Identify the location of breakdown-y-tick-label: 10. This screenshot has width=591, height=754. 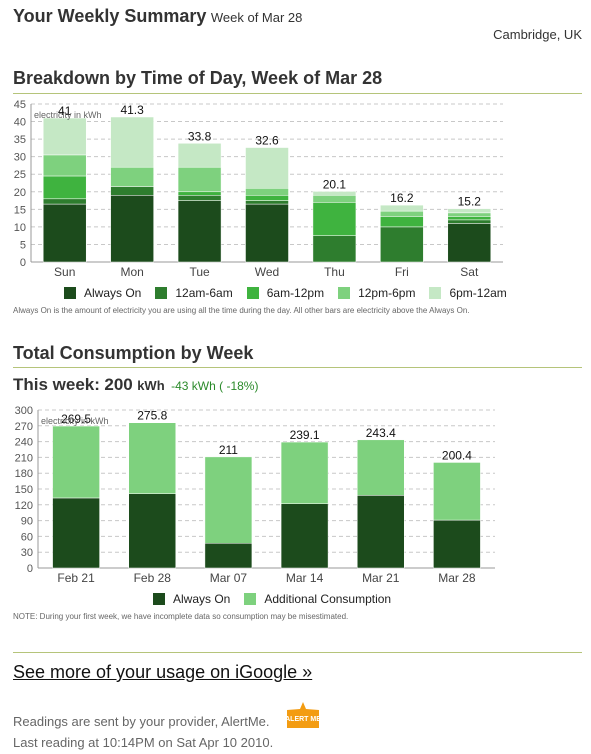
(20, 228).